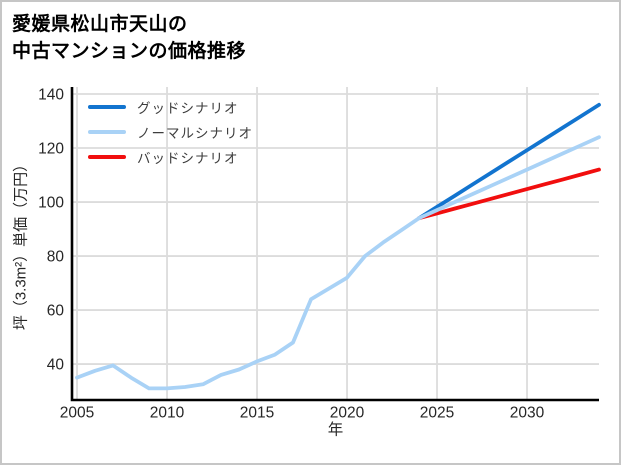  What do you see at coordinates (56, 365) in the screenshot?
I see `y-tick-label: 40` at bounding box center [56, 365].